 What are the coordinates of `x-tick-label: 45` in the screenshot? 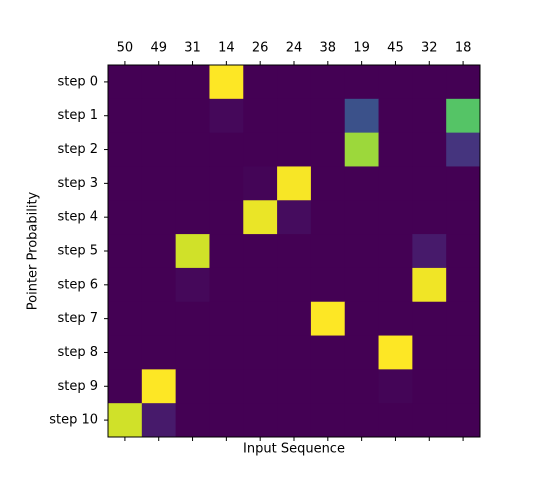 It's located at (395, 48).